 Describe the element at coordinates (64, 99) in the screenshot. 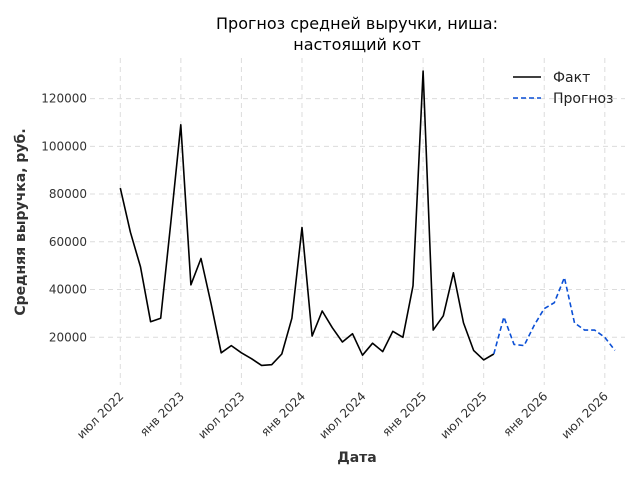

I see `y-tick-label: 120000` at that location.